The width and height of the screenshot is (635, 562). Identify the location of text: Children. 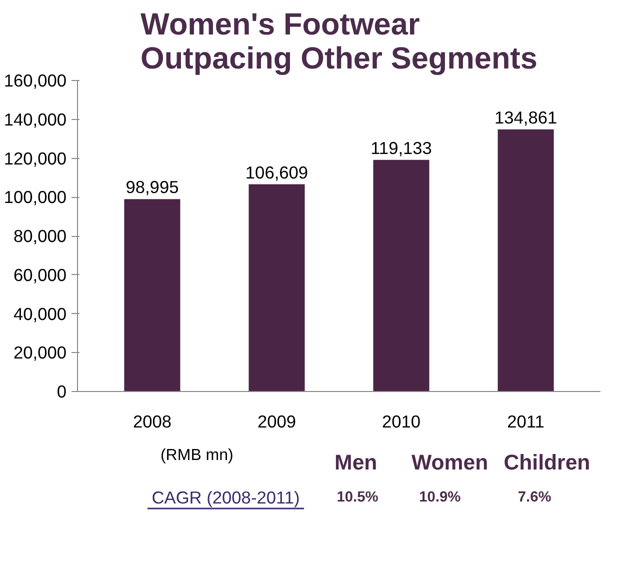
(547, 462).